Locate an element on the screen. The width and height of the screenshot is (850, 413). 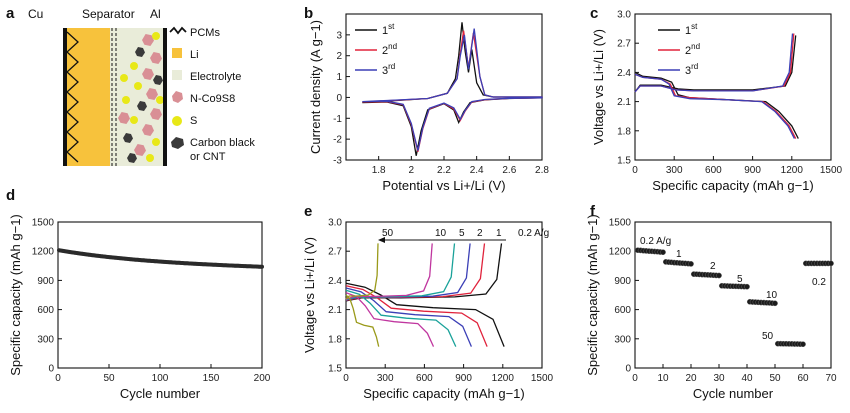
panel-label-f: f is located at coordinates (593, 211).